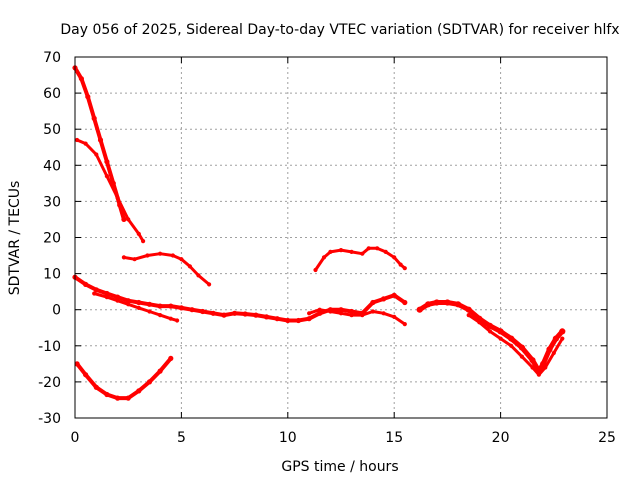 This screenshot has width=640, height=480. Describe the element at coordinates (52, 58) in the screenshot. I see `y-tick-label: 70` at that location.